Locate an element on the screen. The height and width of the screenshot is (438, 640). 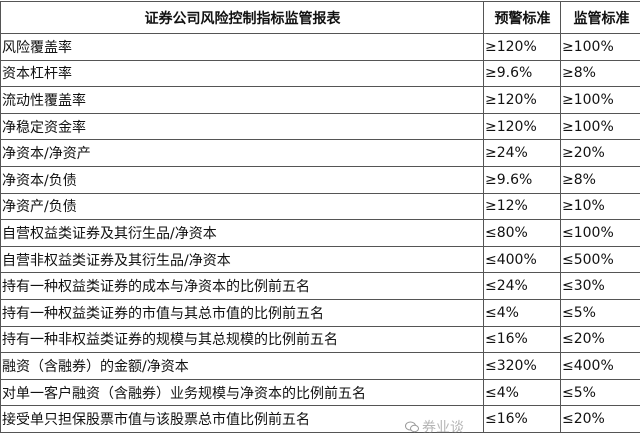
warning-standard-cell: ≤400% is located at coordinates (522, 259).